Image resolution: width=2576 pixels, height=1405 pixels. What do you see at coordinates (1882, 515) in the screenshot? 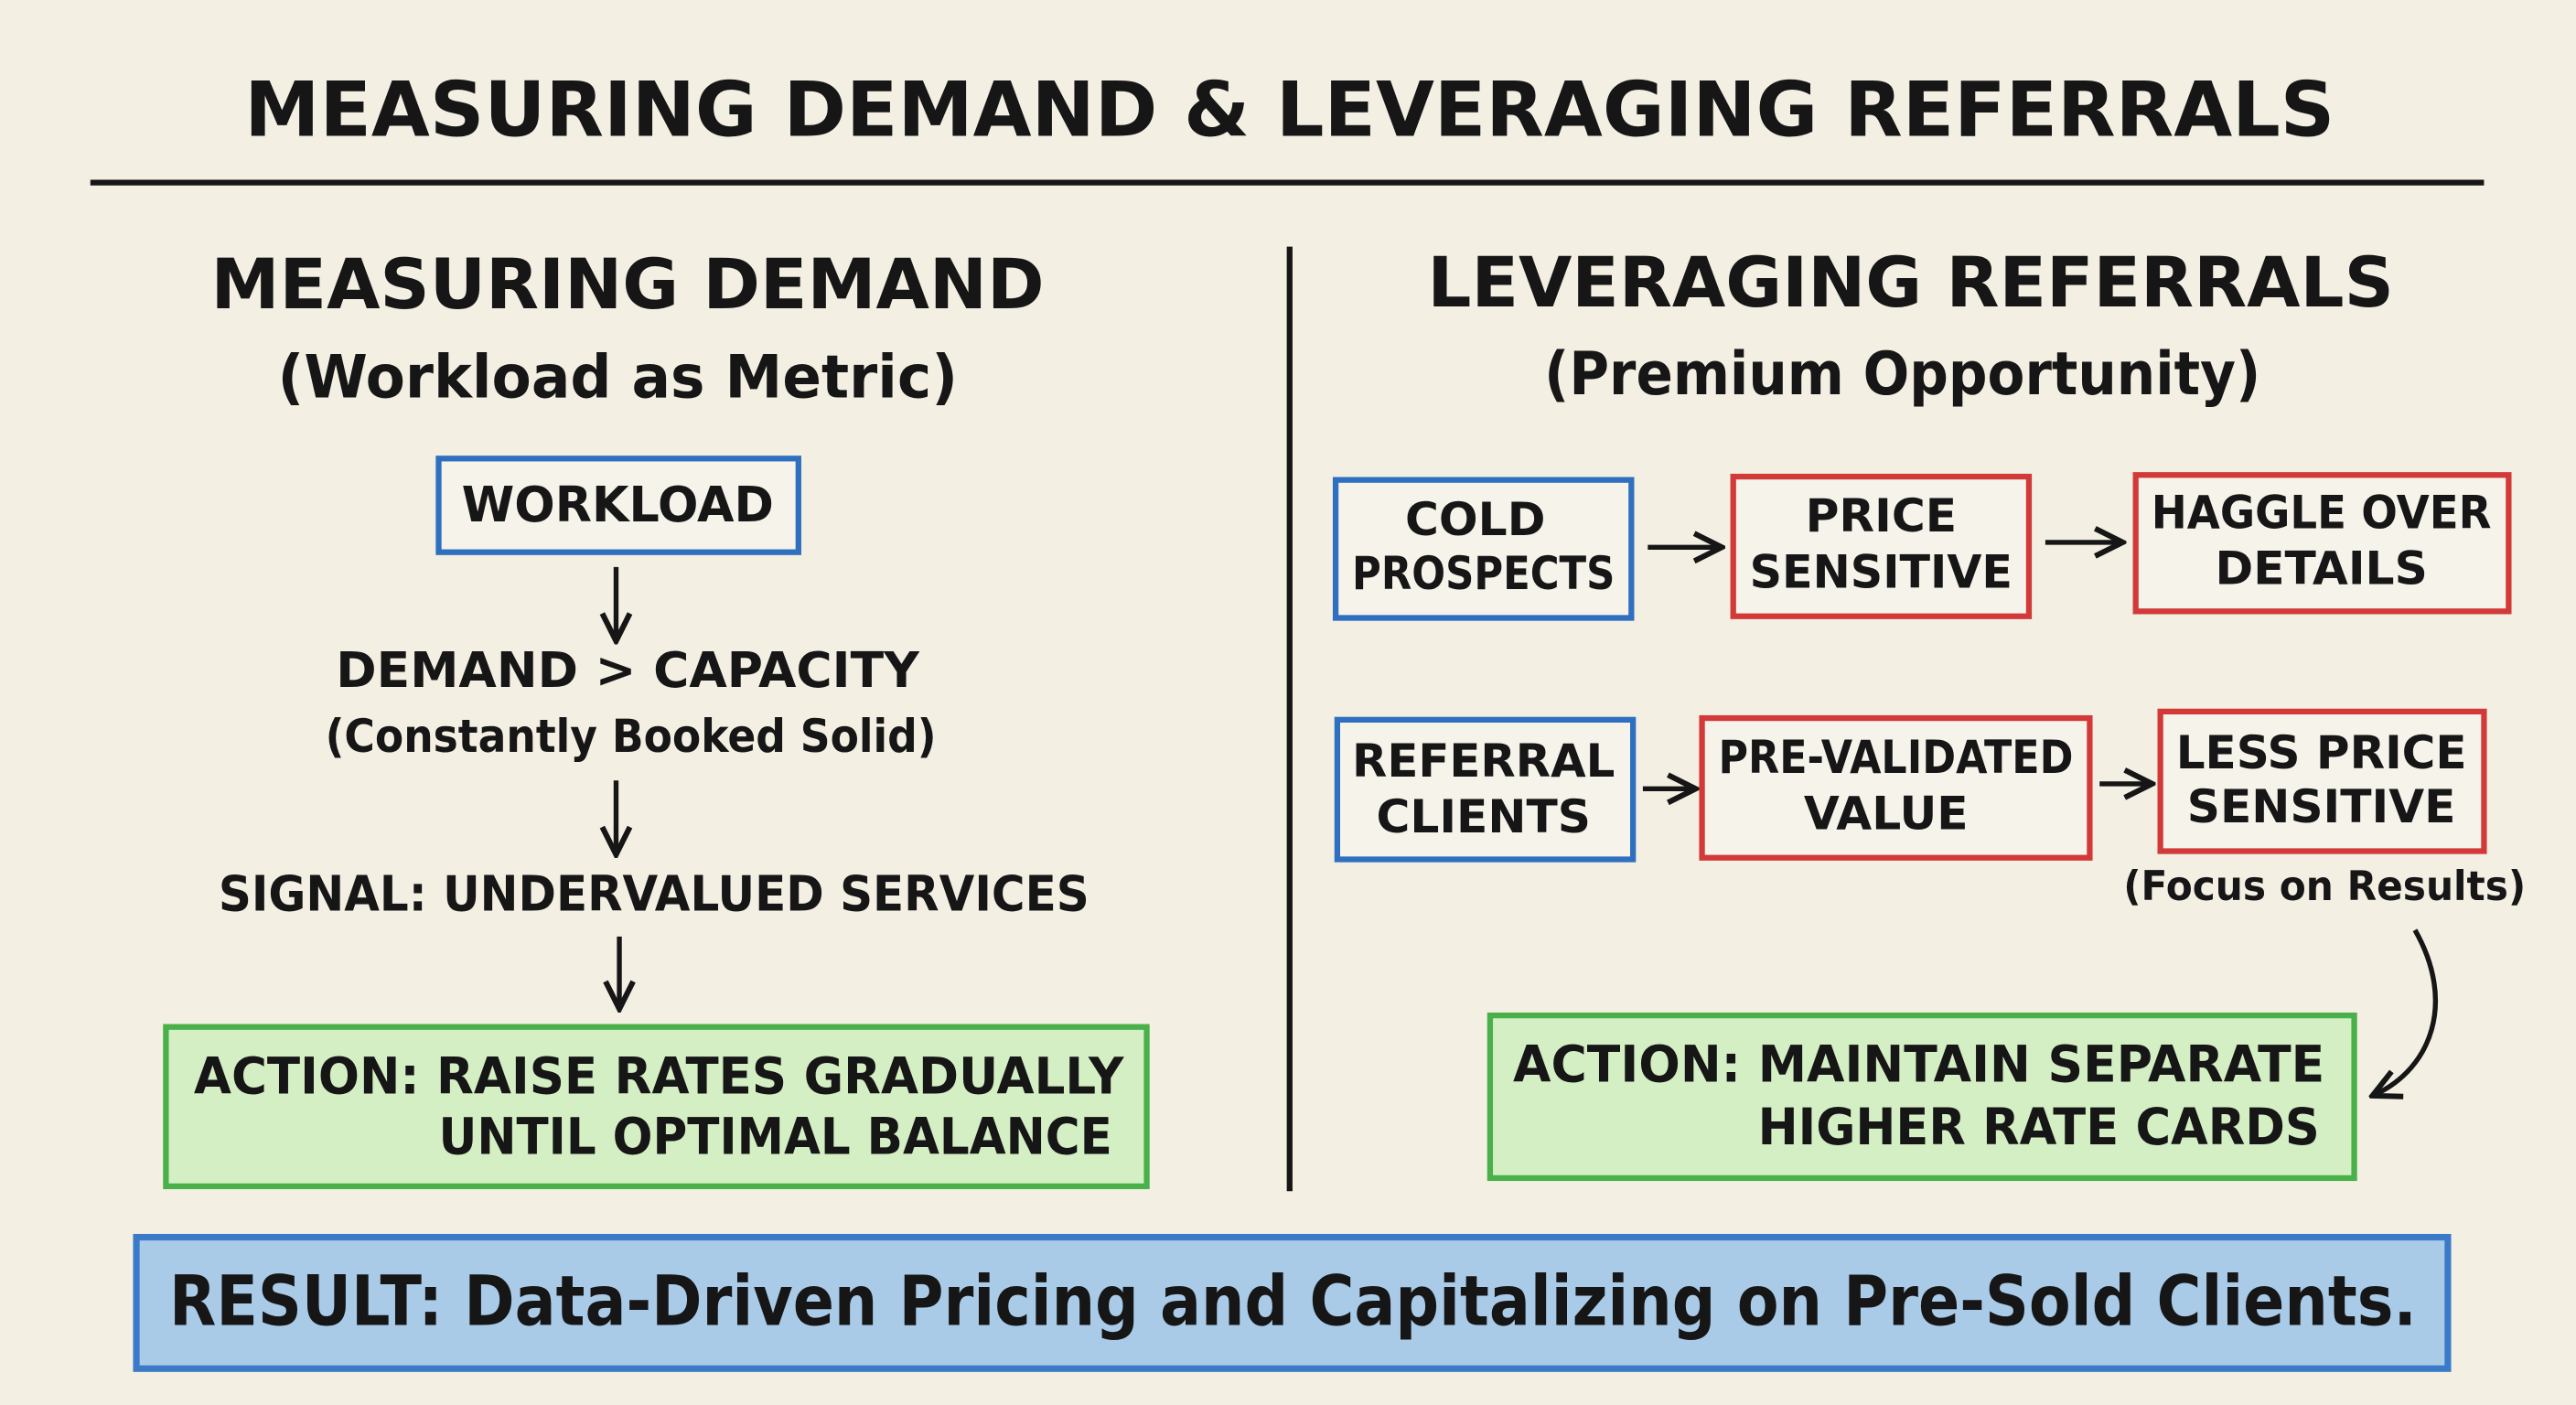
I see `step-line: PRICE` at bounding box center [1882, 515].